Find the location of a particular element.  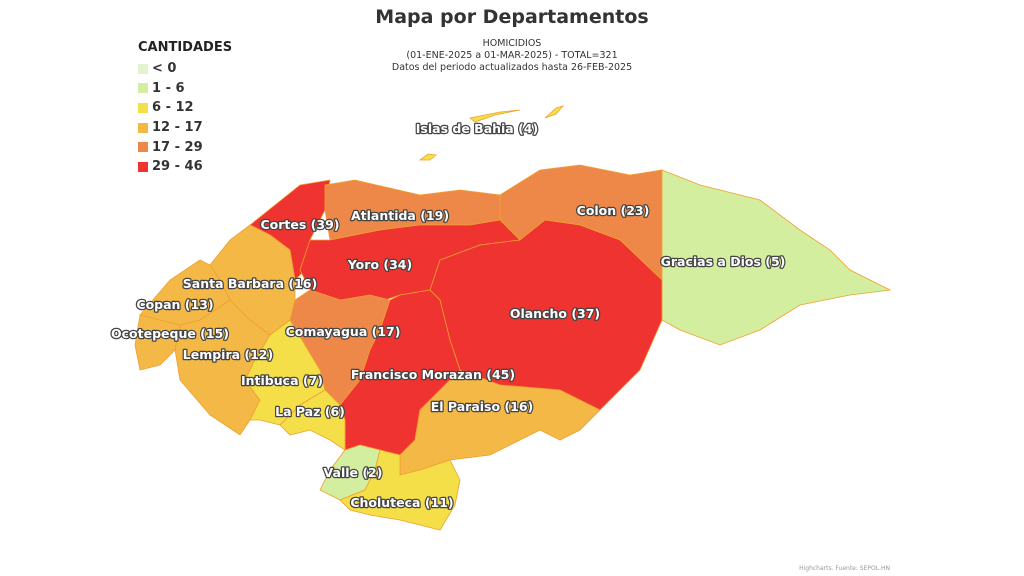

department-label-islas-de-bahia: Islas de Bahia (4) is located at coordinates (477, 128).